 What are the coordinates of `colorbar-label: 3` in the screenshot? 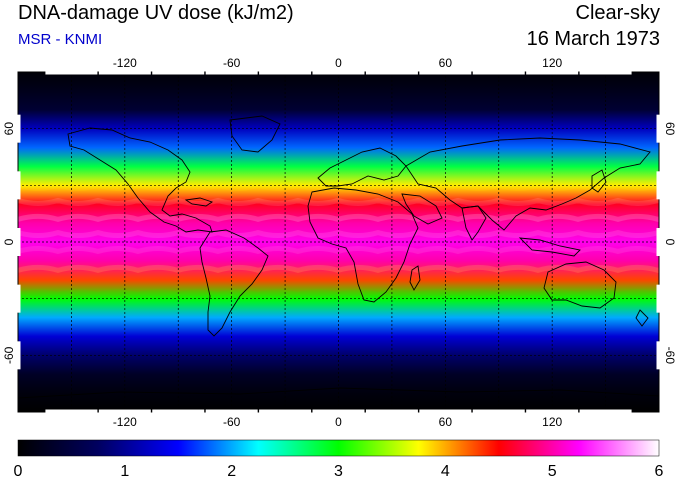 It's located at (338, 471).